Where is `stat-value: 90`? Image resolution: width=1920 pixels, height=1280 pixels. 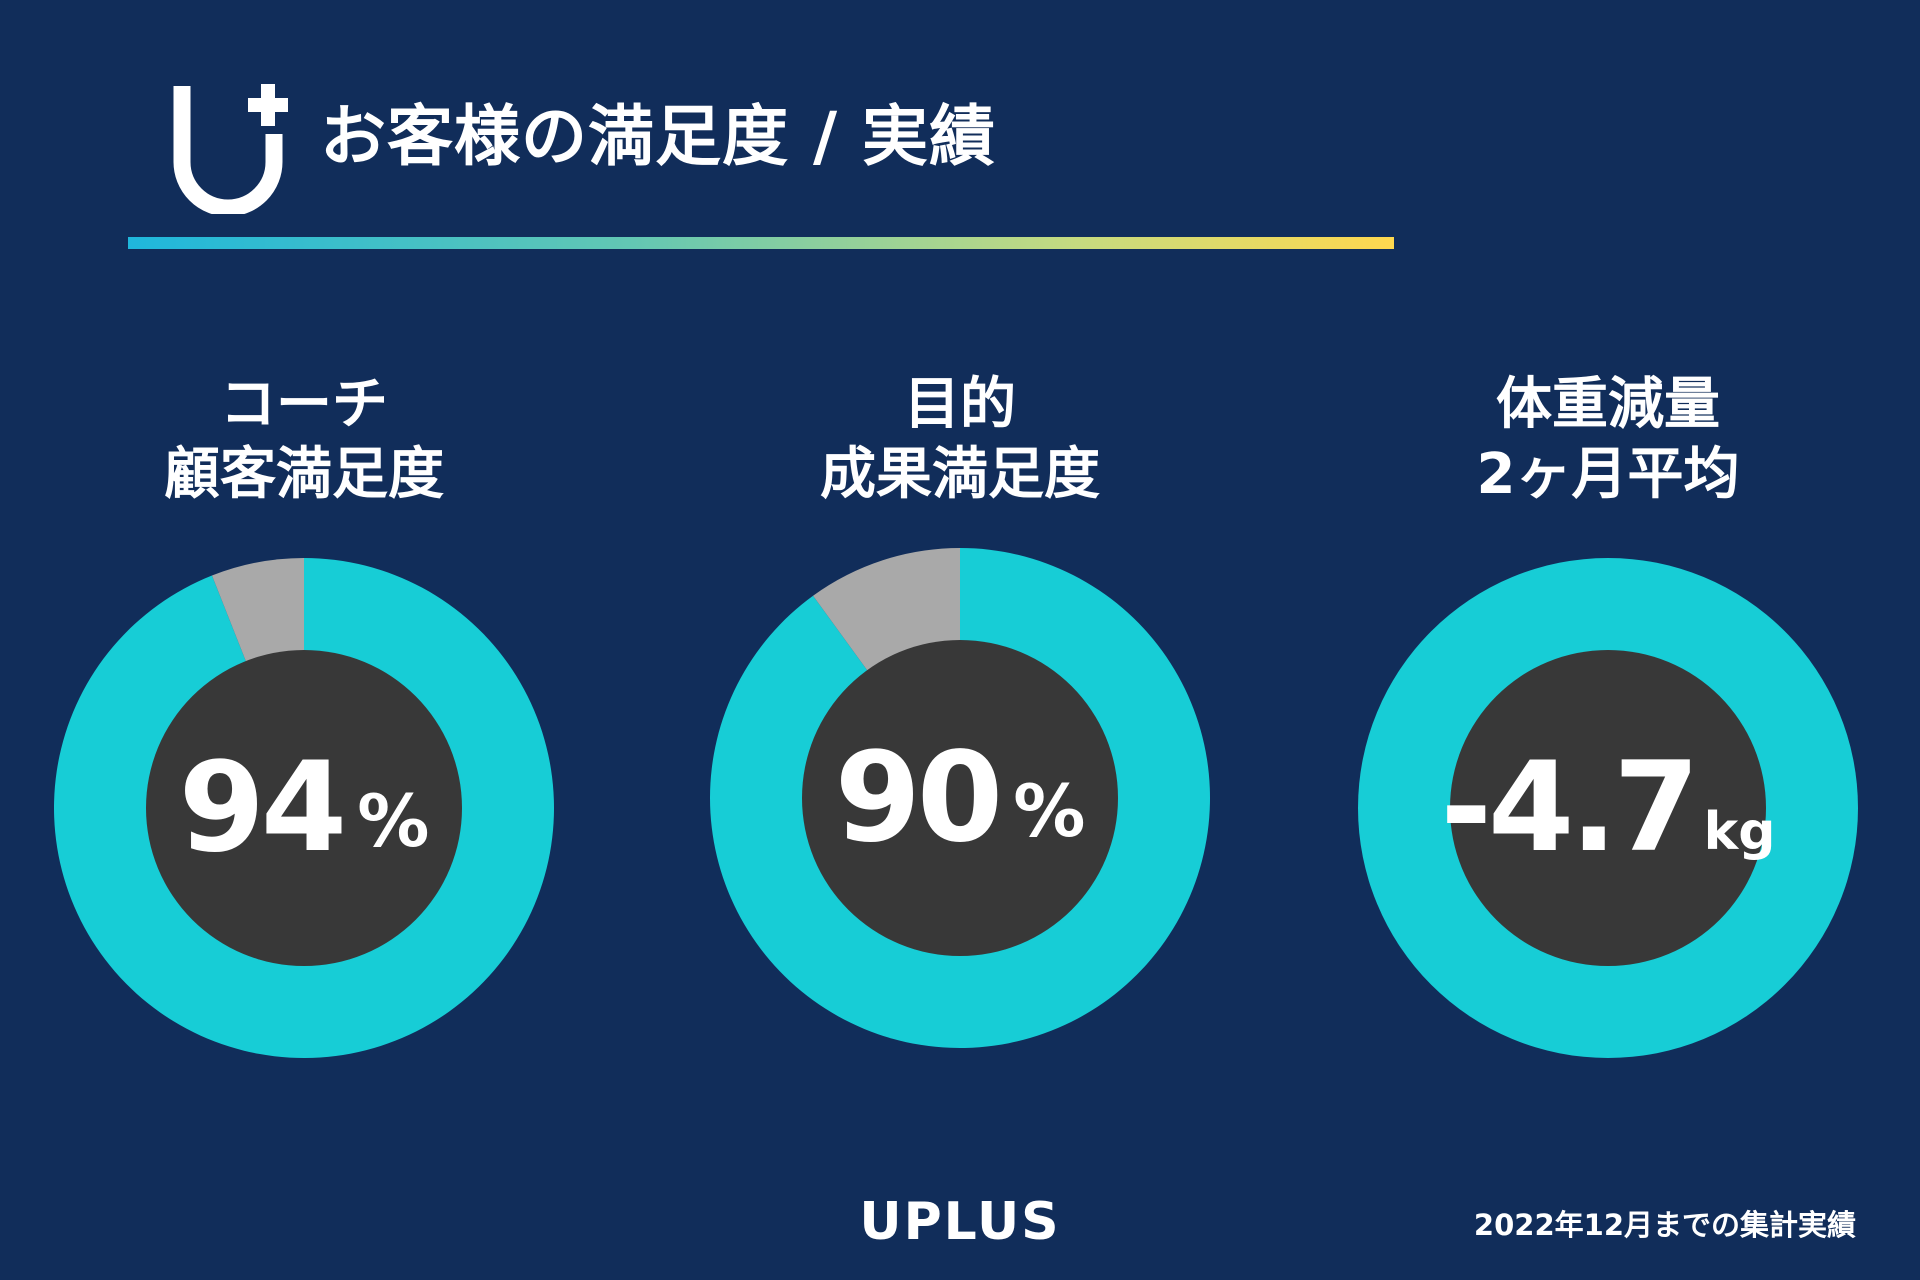 stat-value: 90 is located at coordinates (919, 798).